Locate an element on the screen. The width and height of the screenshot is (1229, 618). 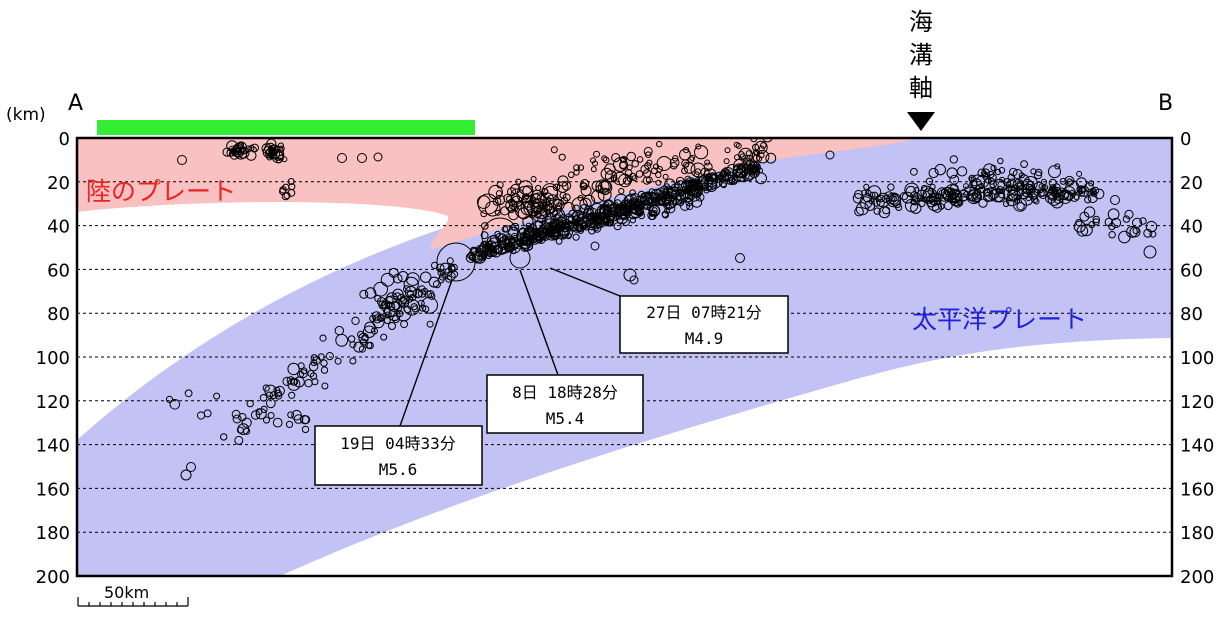
depth-tick-left-160: 160 is located at coordinates (53, 489).